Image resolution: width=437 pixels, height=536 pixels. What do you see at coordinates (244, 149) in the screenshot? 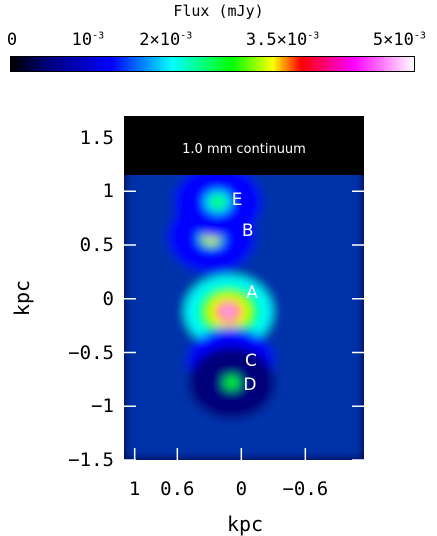
I see `panel-label: 1.0 mm continuum` at bounding box center [244, 149].